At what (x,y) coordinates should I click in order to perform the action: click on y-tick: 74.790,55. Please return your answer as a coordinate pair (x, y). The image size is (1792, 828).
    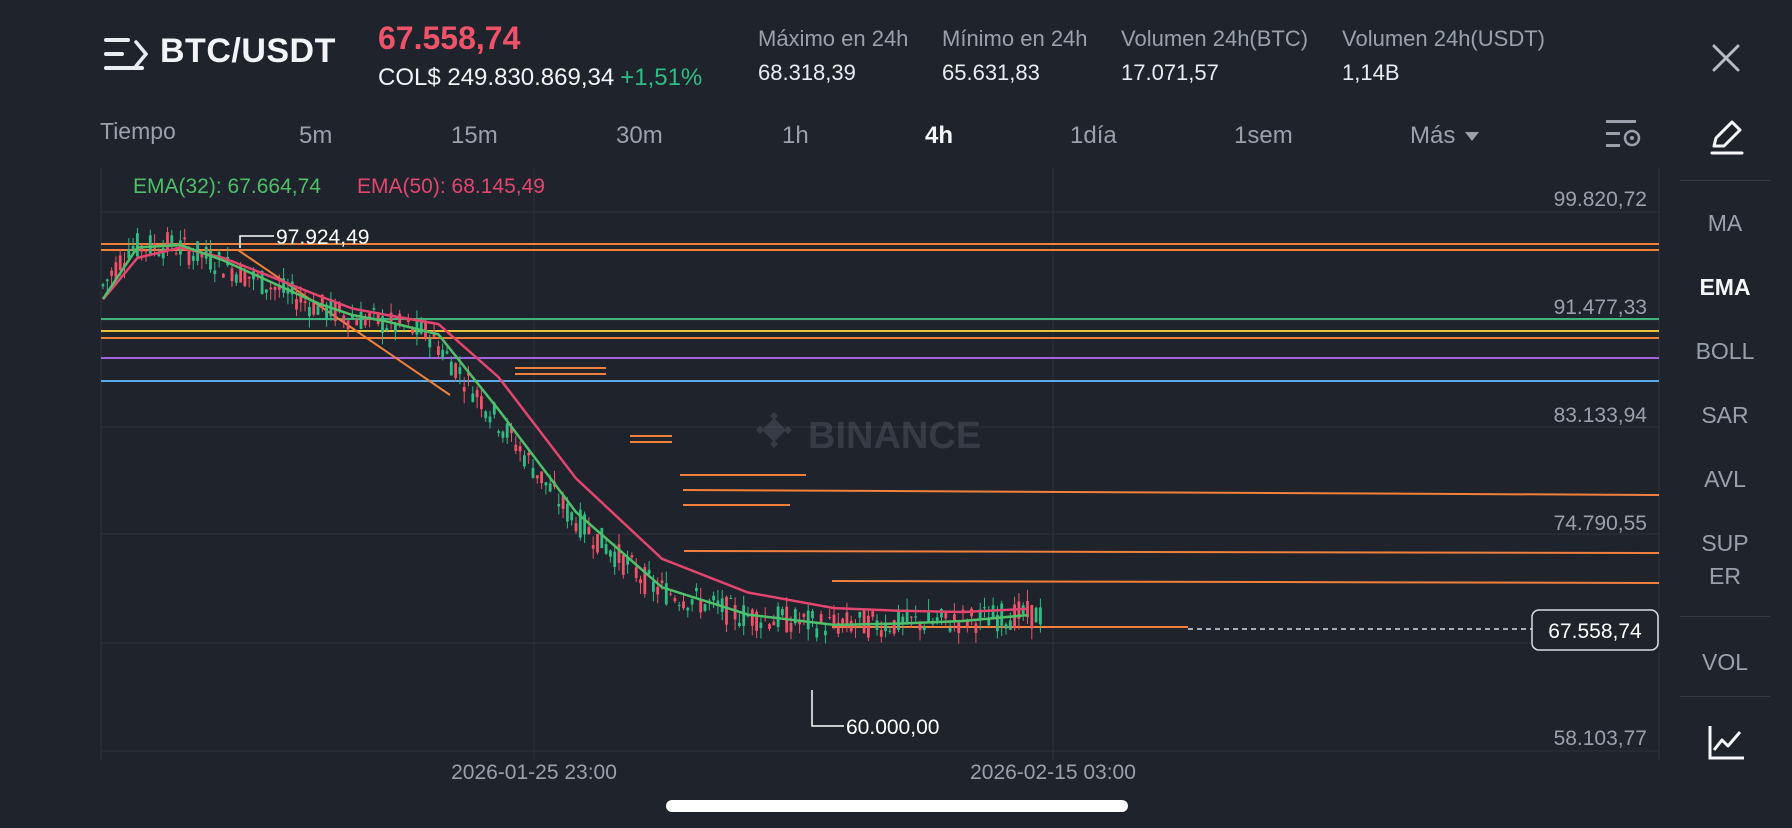
    Looking at the image, I should click on (1600, 523).